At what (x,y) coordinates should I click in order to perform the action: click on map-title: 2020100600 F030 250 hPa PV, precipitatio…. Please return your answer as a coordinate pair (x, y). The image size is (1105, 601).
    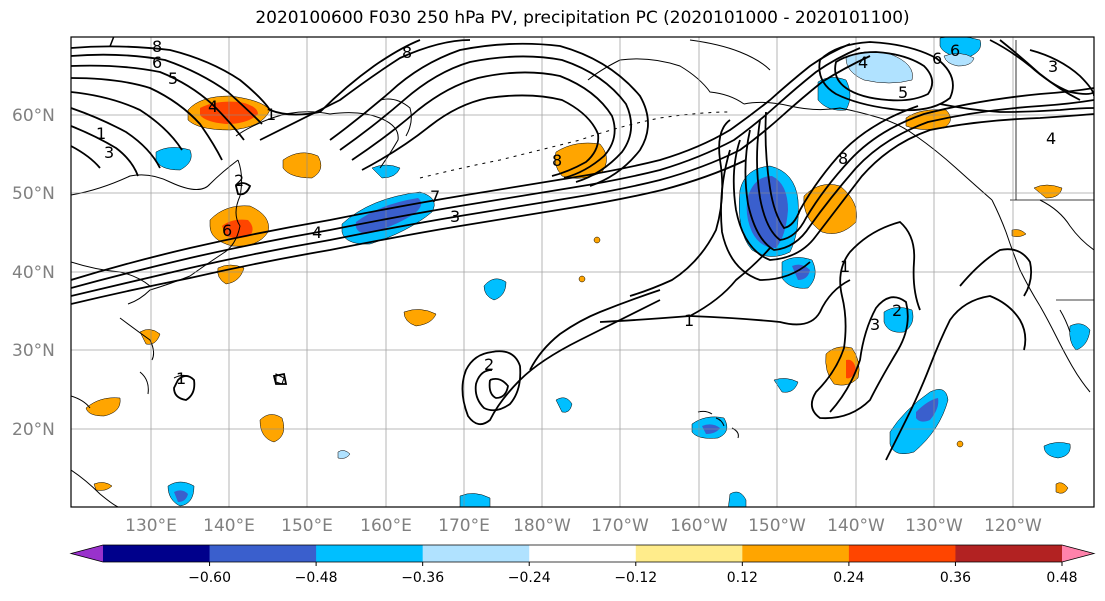
    Looking at the image, I should click on (582, 18).